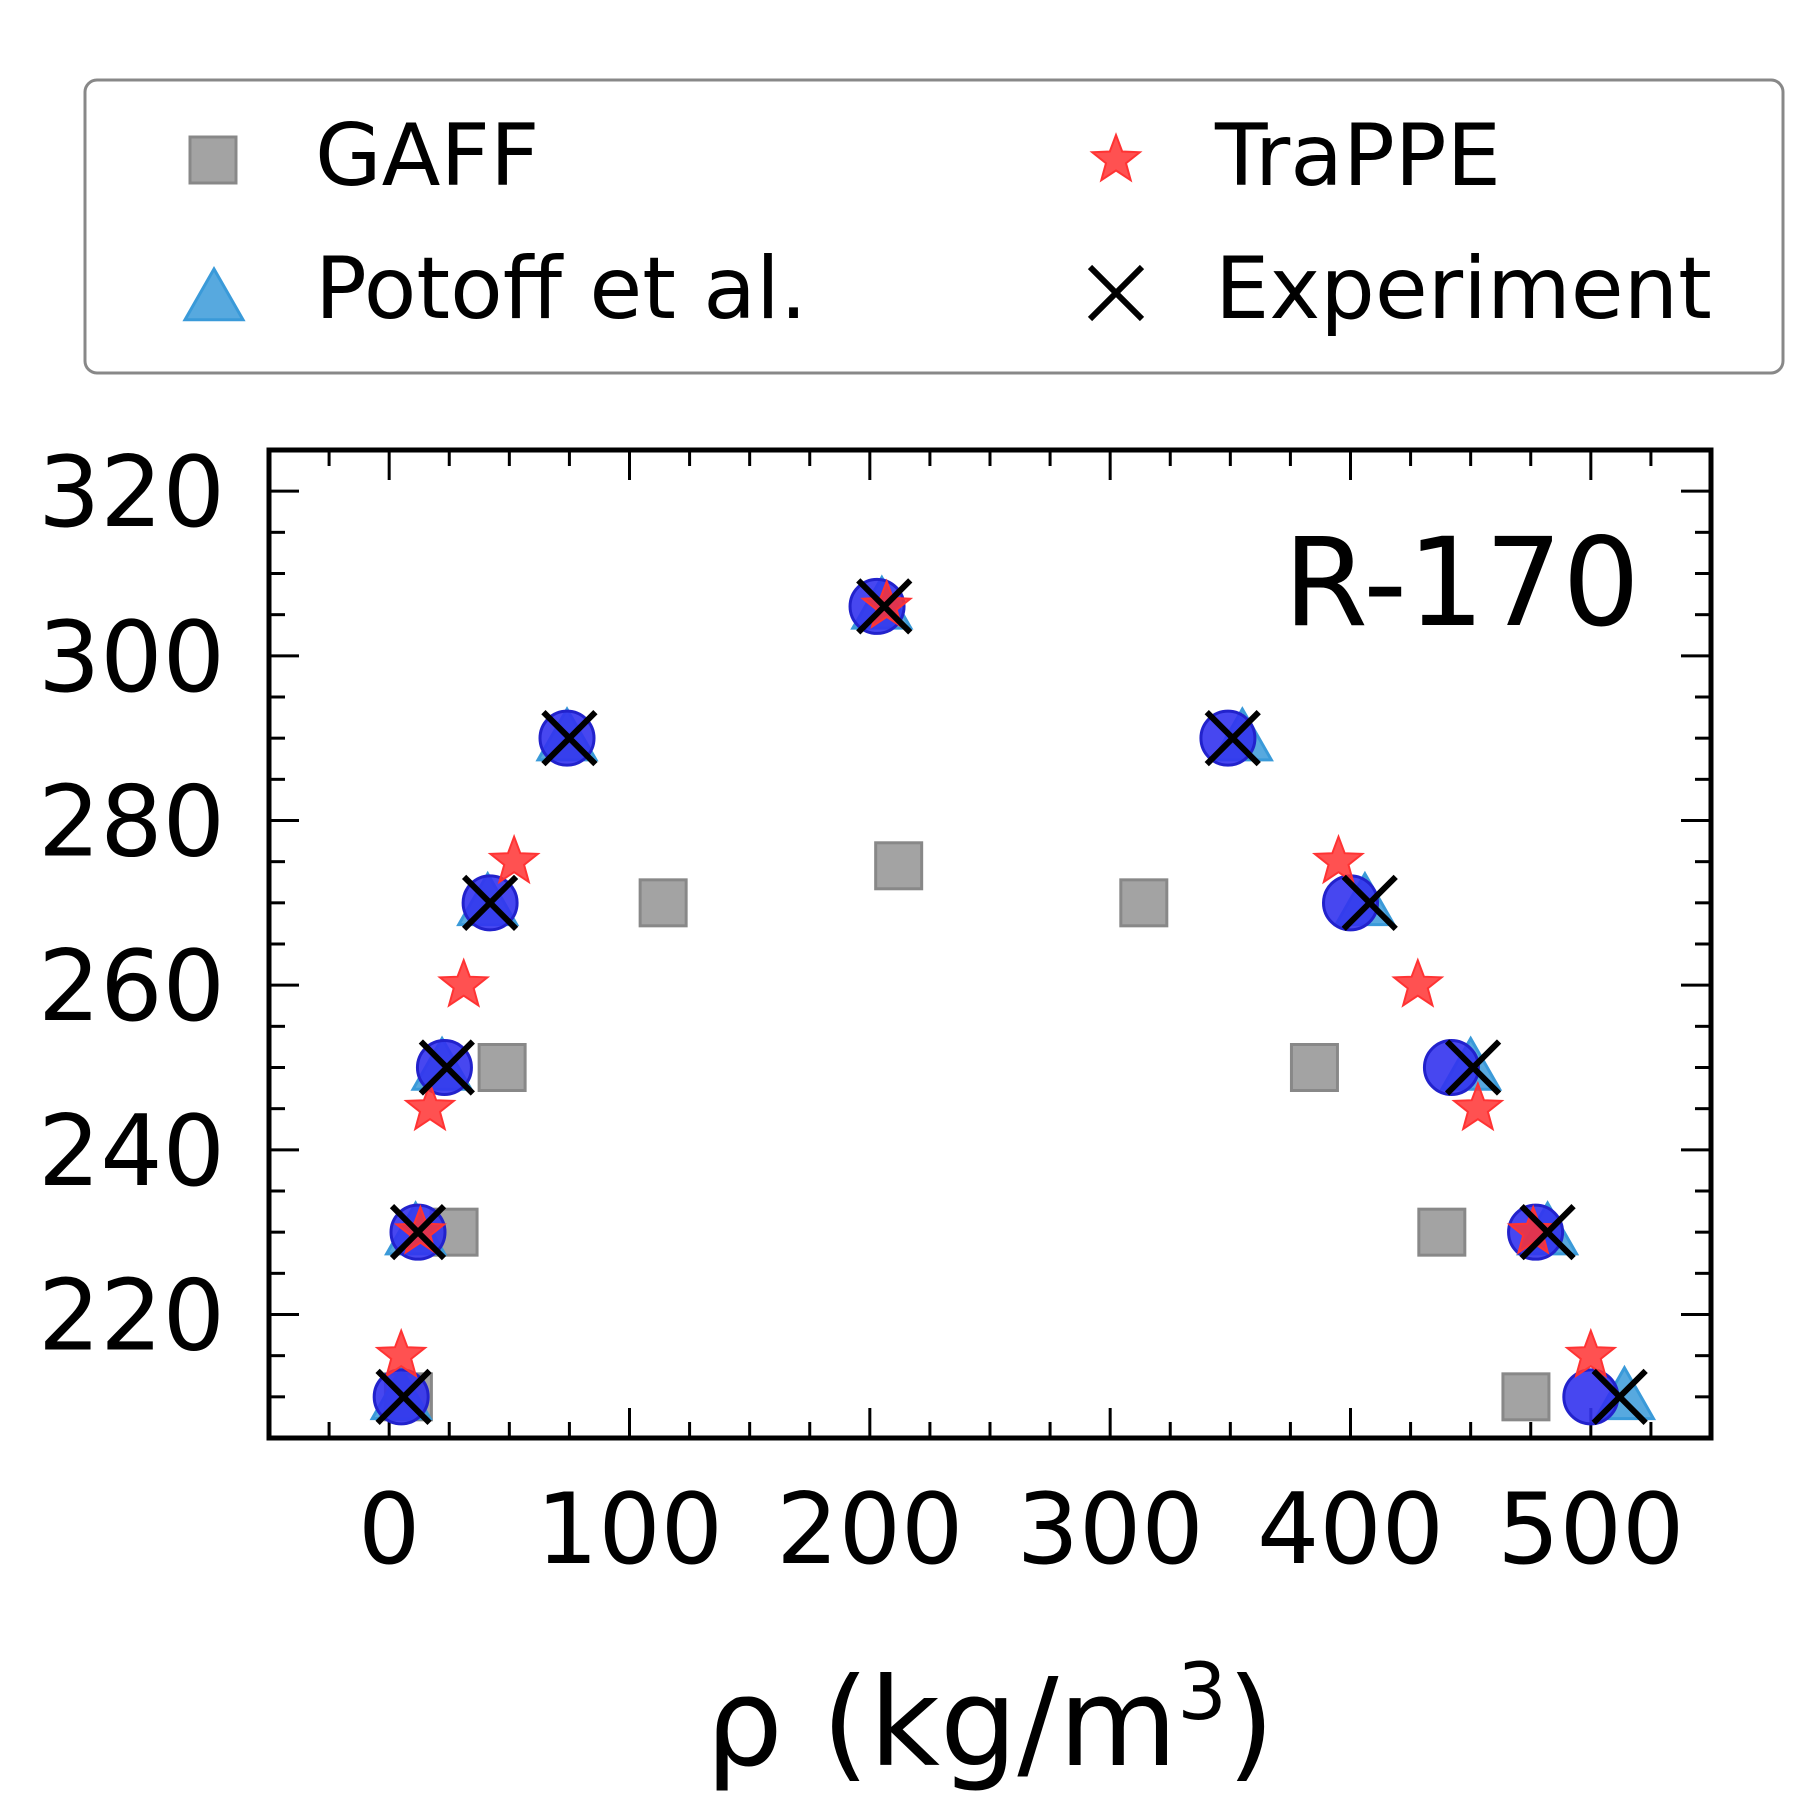 The width and height of the screenshot is (1800, 1800). What do you see at coordinates (131, 987) in the screenshot?
I see `y-tick-label: 260` at bounding box center [131, 987].